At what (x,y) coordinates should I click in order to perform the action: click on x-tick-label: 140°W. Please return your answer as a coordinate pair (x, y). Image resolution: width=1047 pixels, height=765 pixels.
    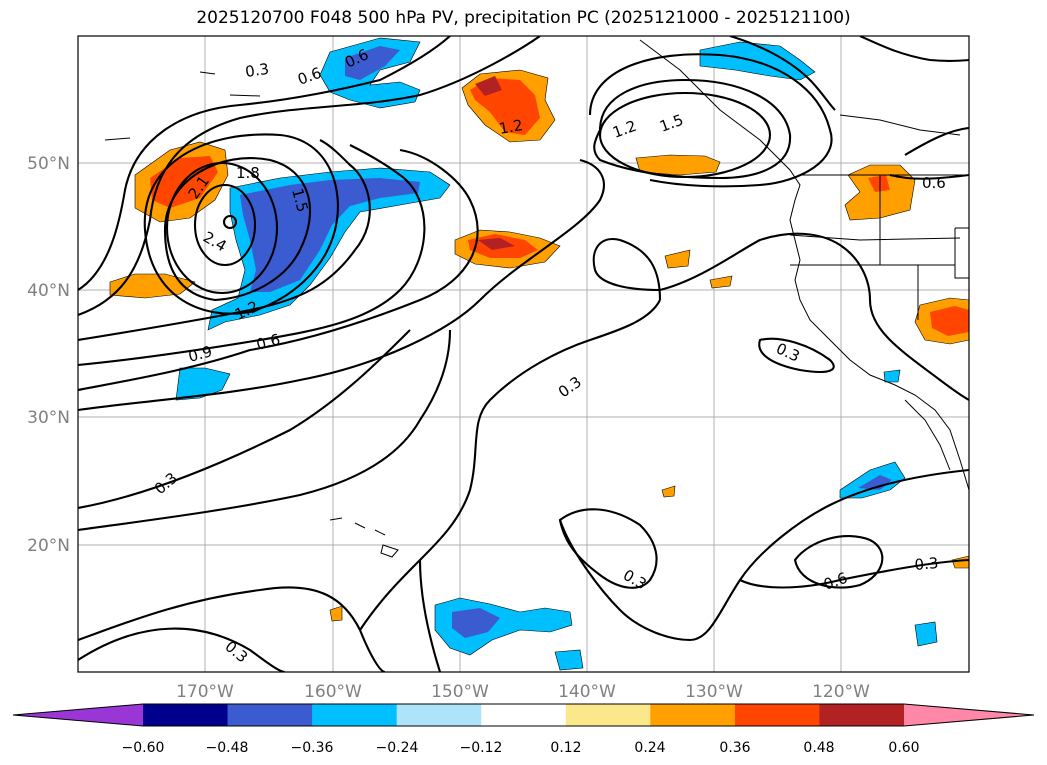
    Looking at the image, I should click on (587, 692).